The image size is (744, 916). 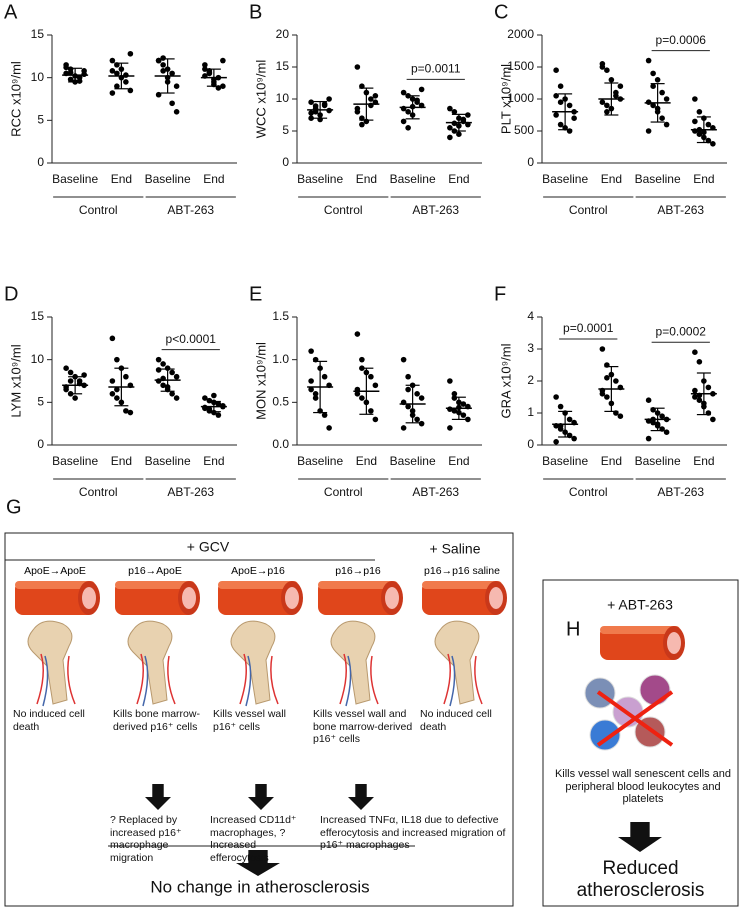 I want to click on y-axis-label: RCC x10⁹/ml, so click(x=15, y=99).